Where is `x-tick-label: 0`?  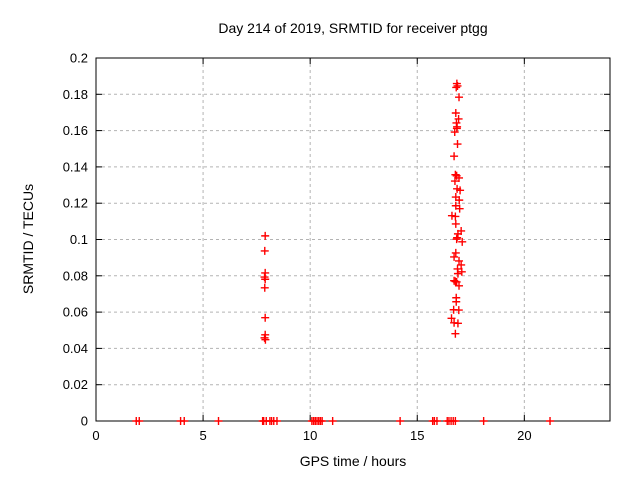
x-tick-label: 0 is located at coordinates (95, 435).